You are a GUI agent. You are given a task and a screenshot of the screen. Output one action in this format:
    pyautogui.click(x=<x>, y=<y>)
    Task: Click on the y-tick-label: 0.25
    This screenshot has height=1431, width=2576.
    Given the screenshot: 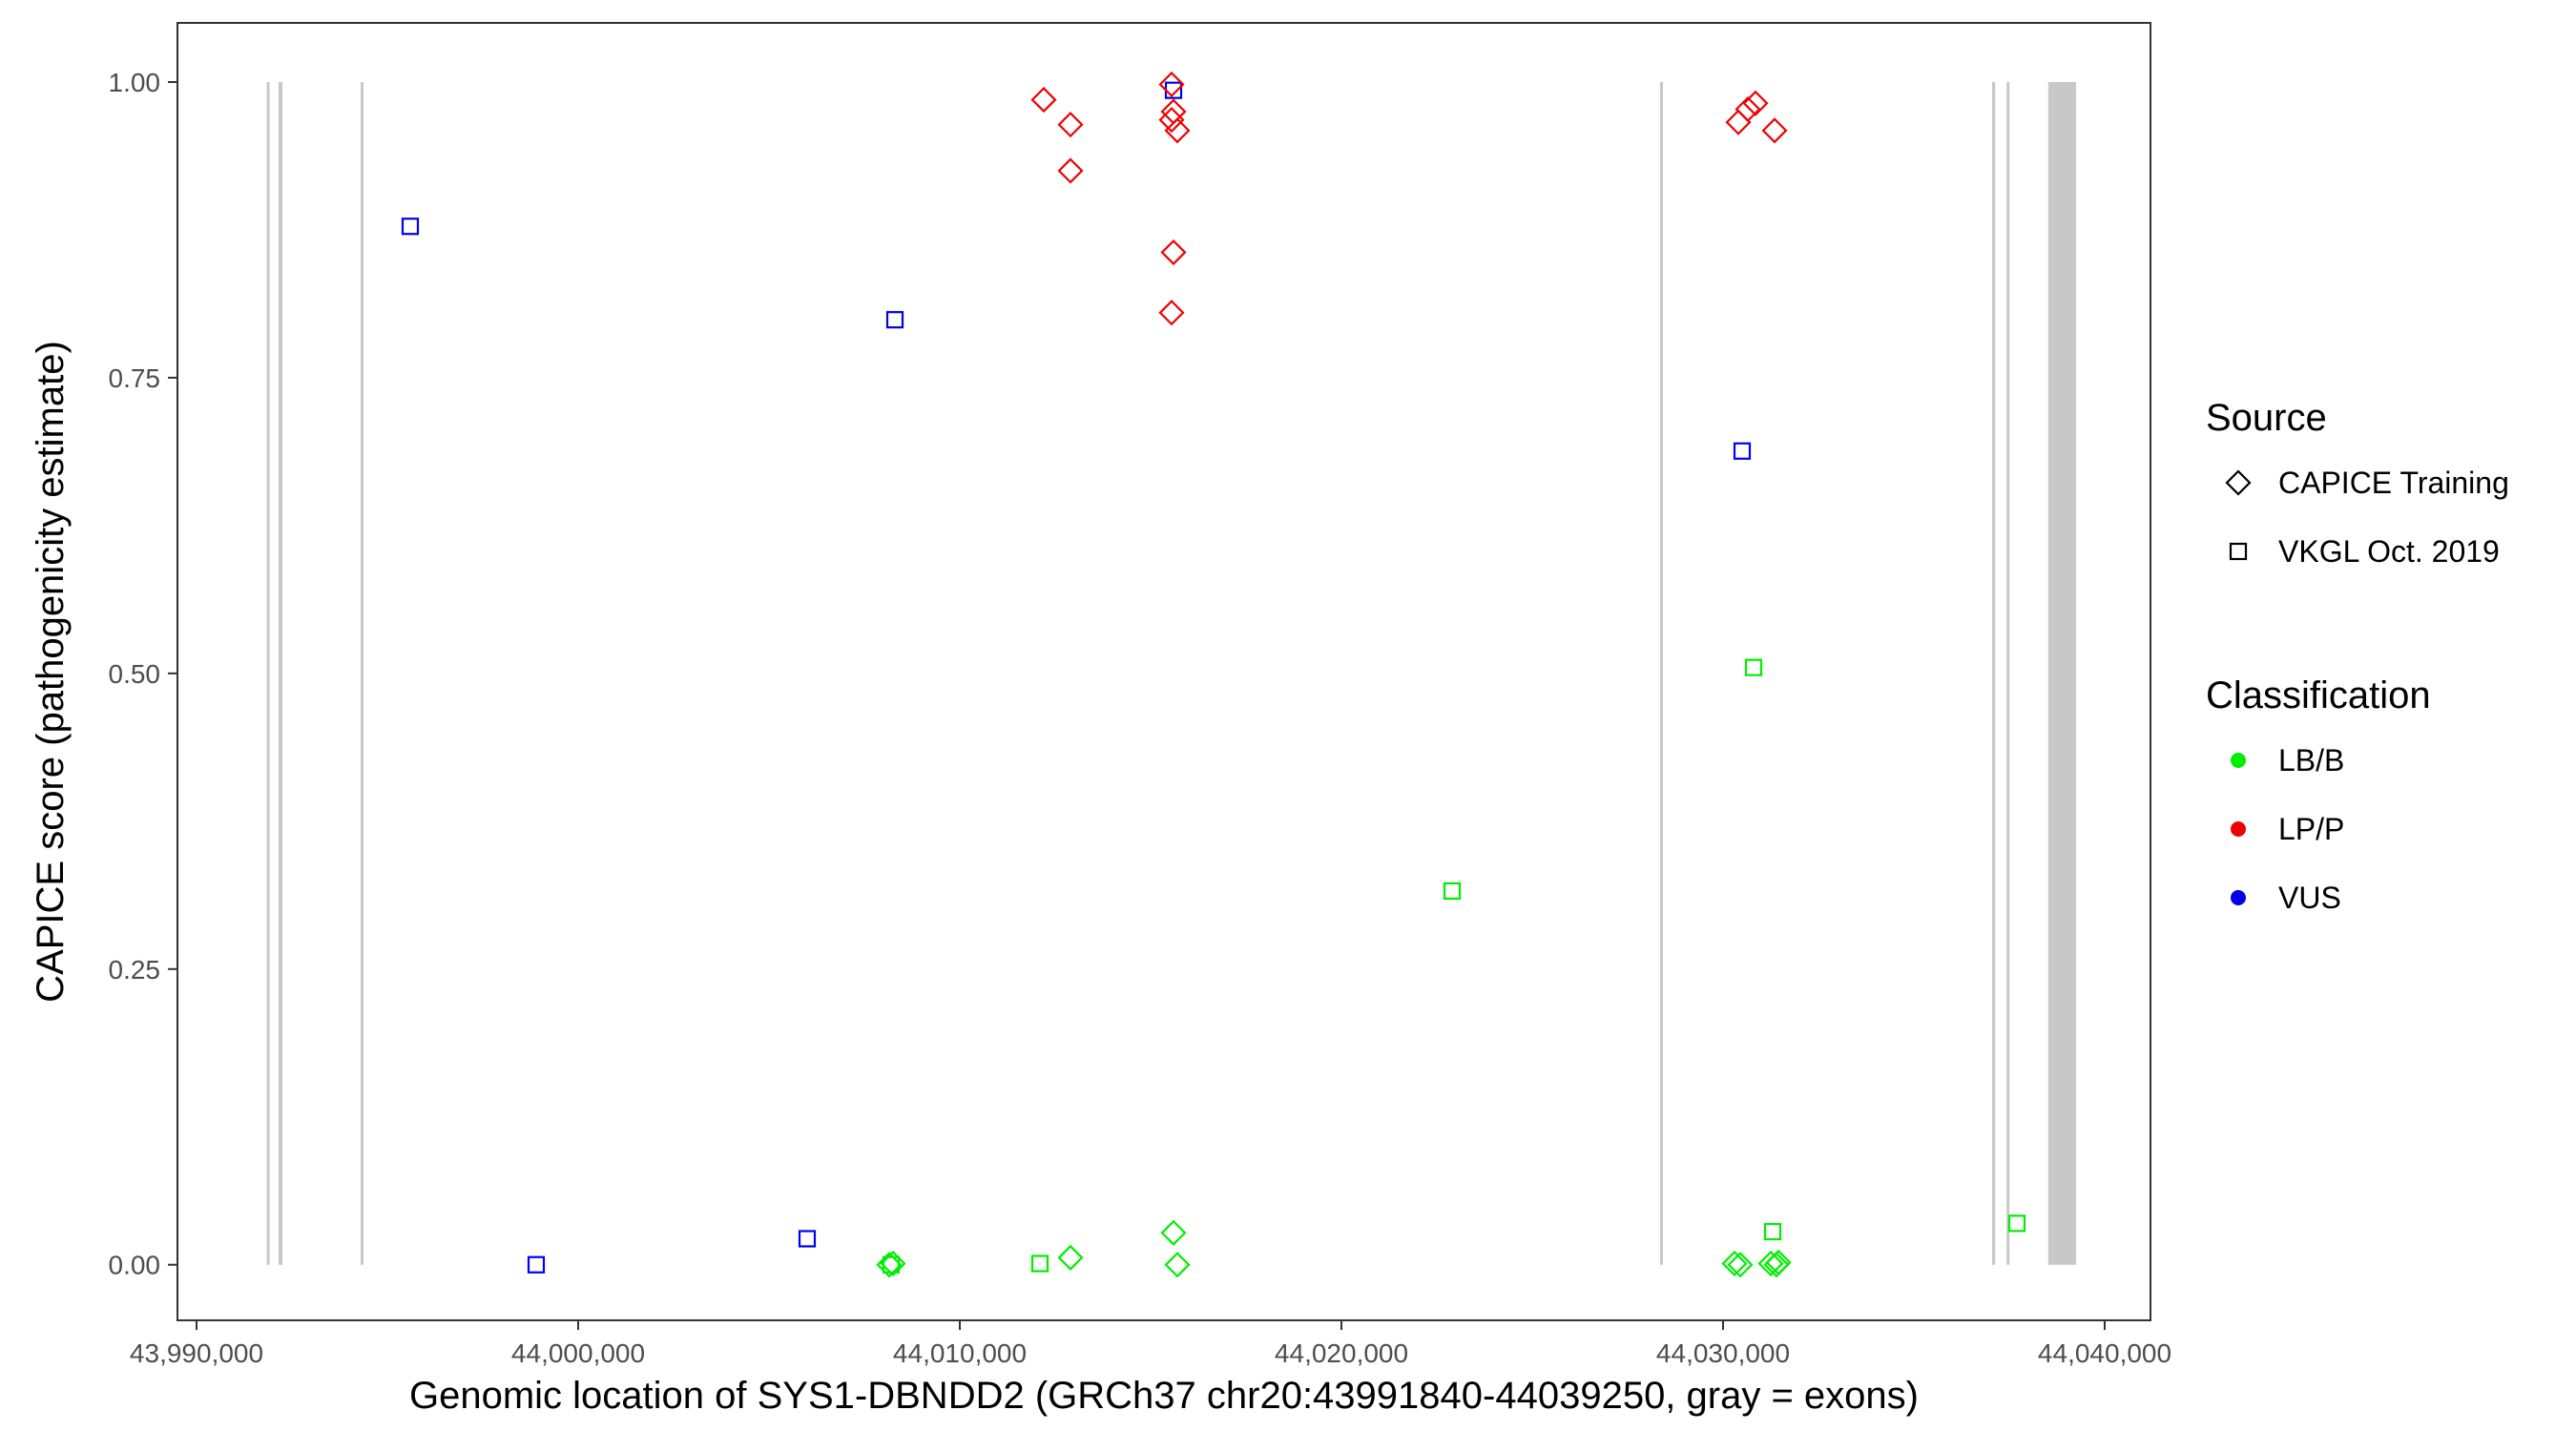 What is the action you would take?
    pyautogui.click(x=135, y=970)
    